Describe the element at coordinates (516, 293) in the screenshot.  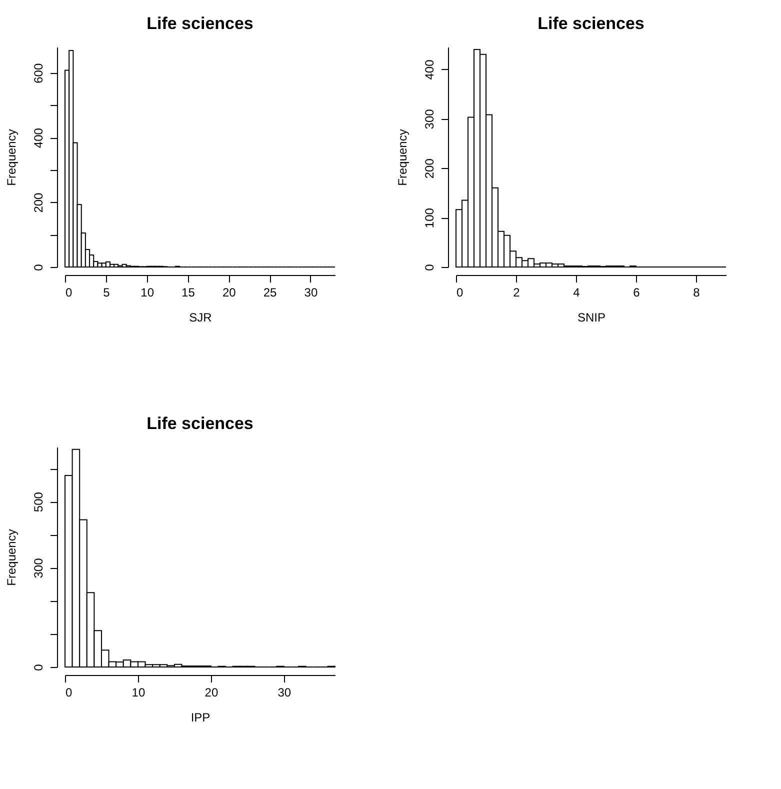
I see `x-tick-label: 2` at that location.